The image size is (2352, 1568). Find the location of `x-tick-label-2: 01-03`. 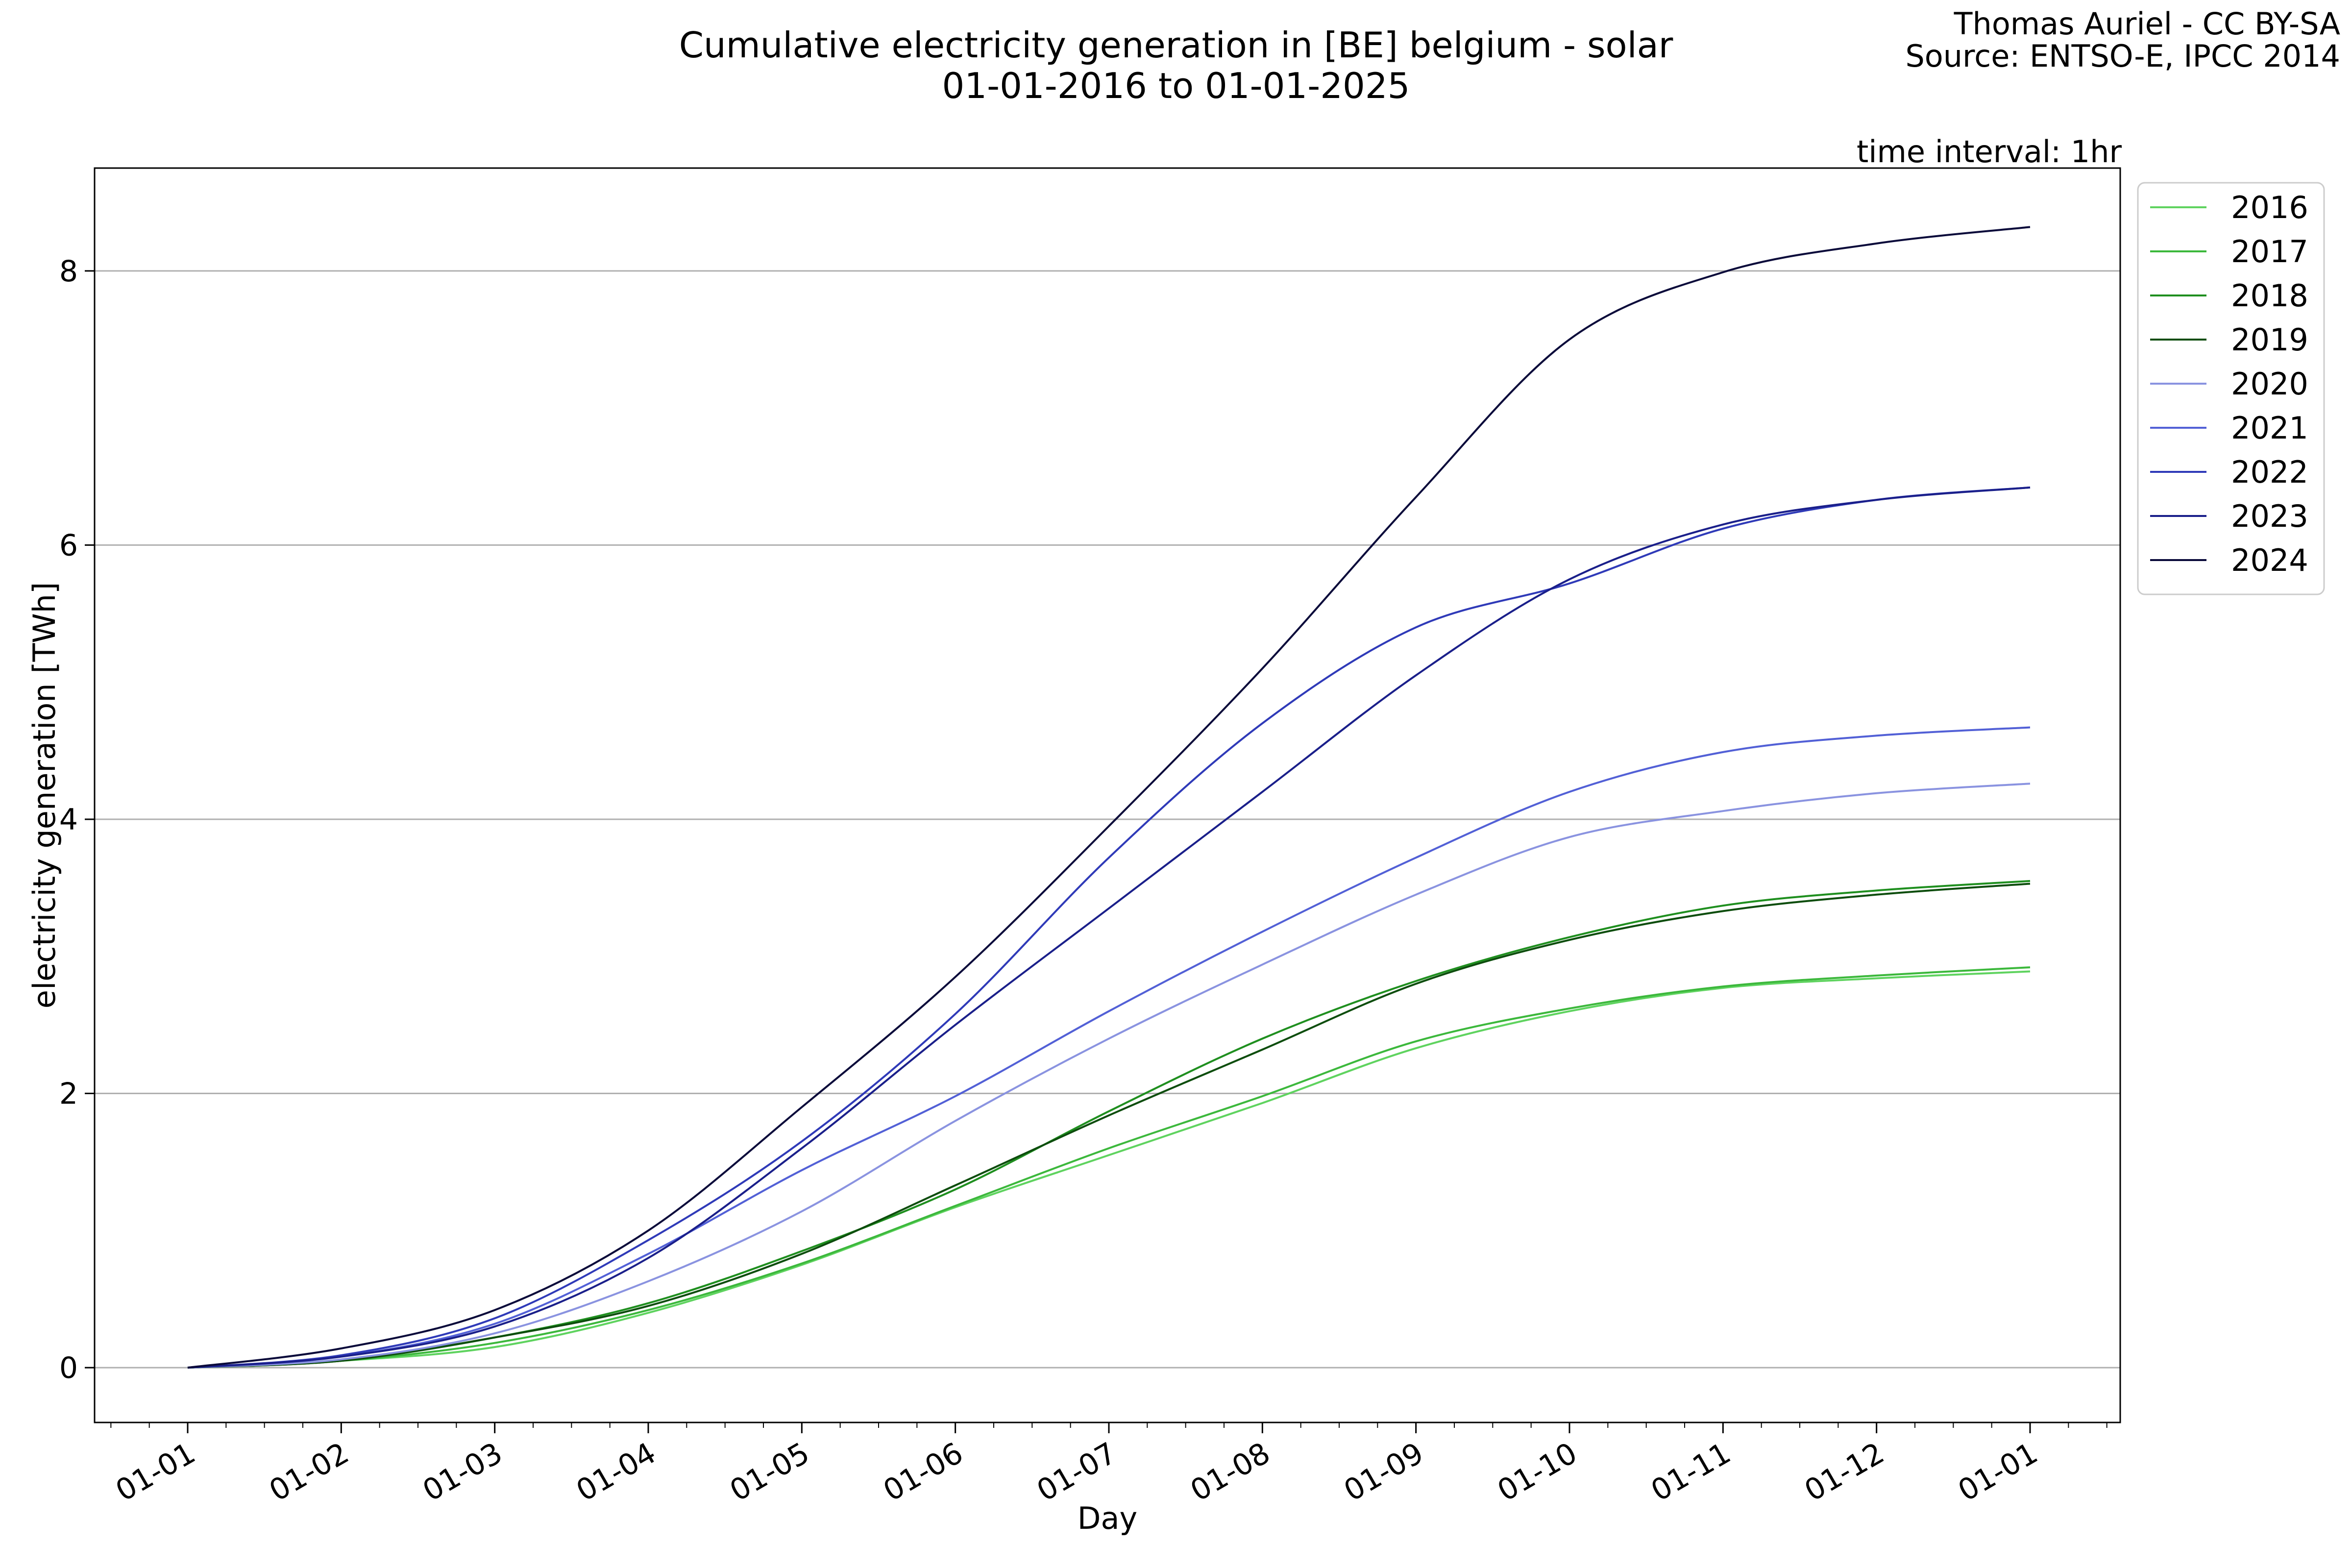

x-tick-label-2: 01-03 is located at coordinates (462, 1472).